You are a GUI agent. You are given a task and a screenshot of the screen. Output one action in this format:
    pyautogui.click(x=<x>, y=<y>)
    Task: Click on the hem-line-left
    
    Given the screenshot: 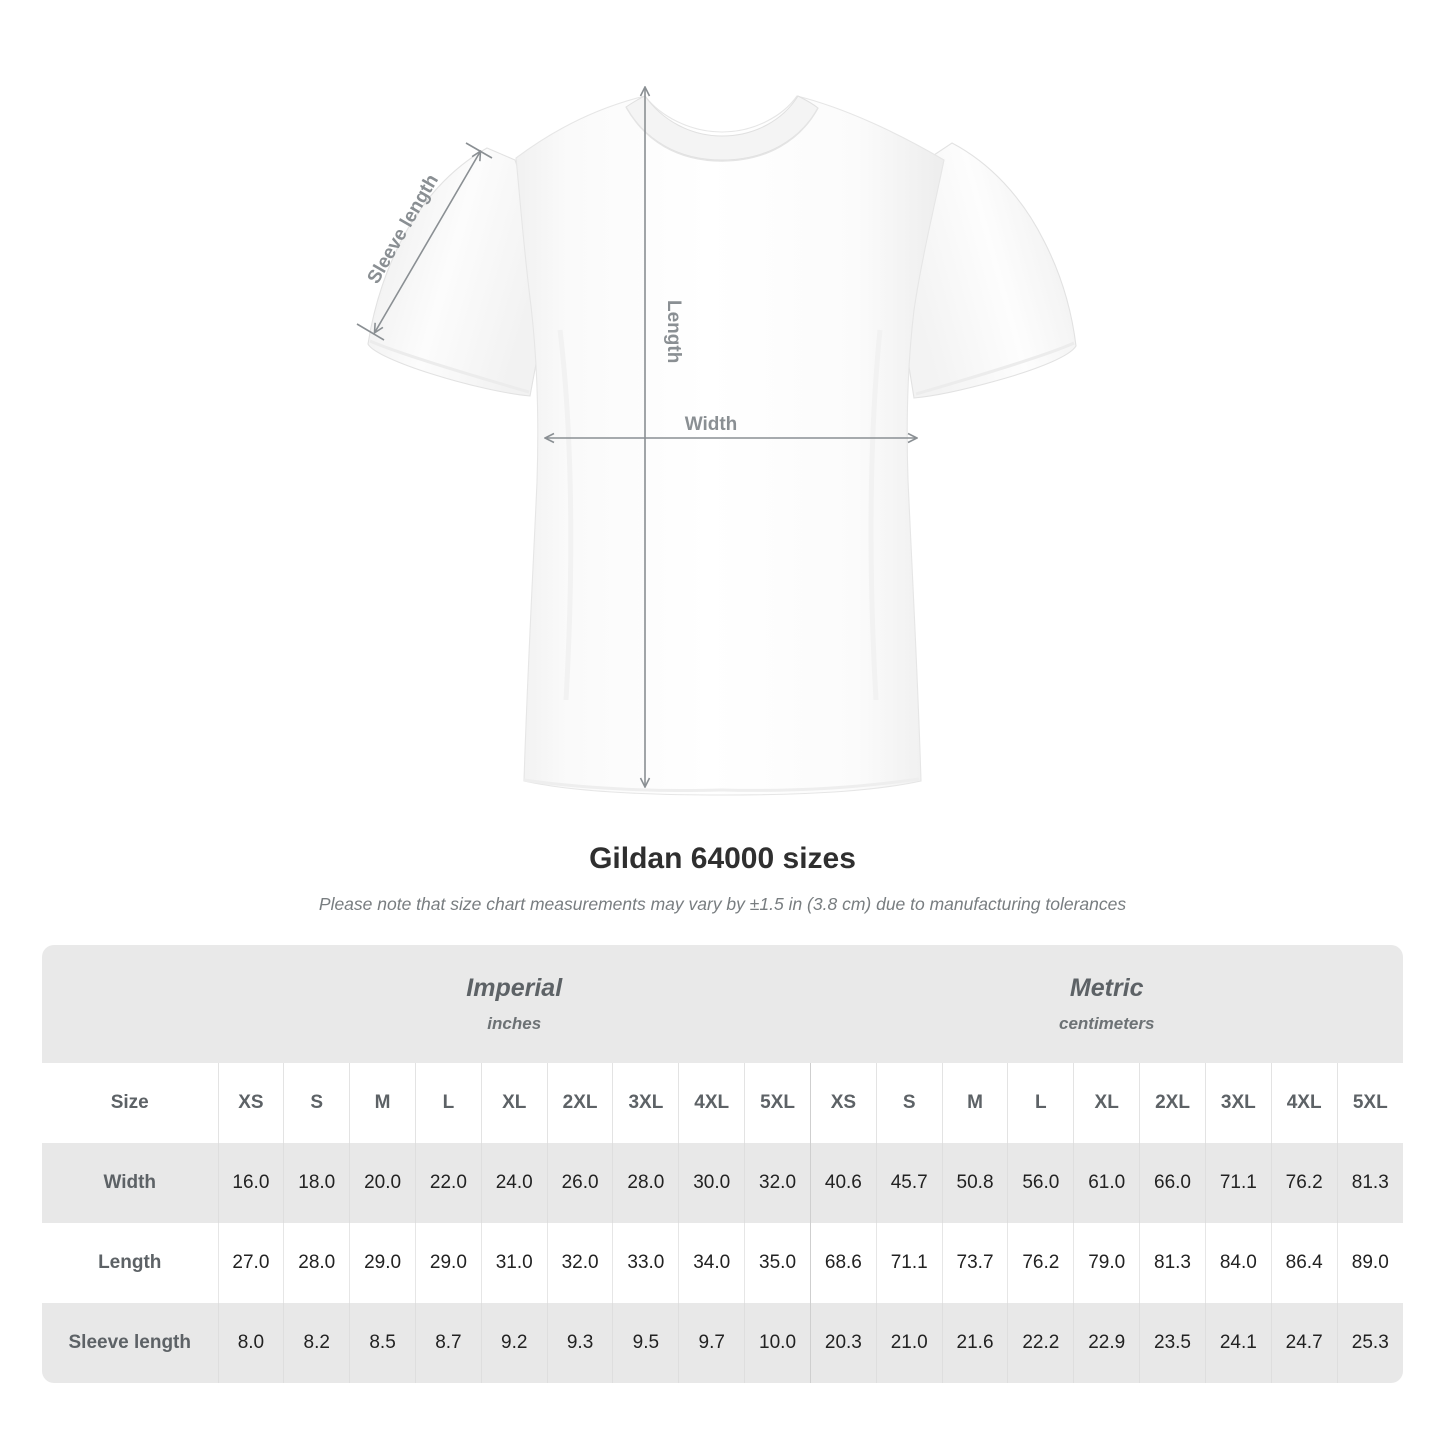 What is the action you would take?
    pyautogui.click(x=623, y=785)
    